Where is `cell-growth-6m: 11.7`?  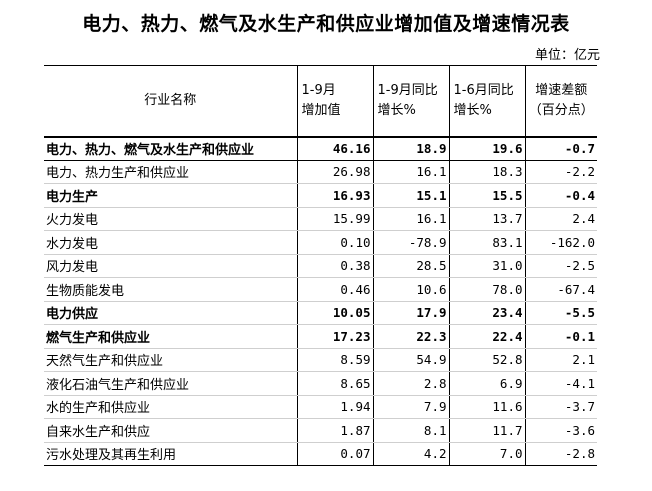
cell-growth-6m: 11.7 is located at coordinates (486, 430).